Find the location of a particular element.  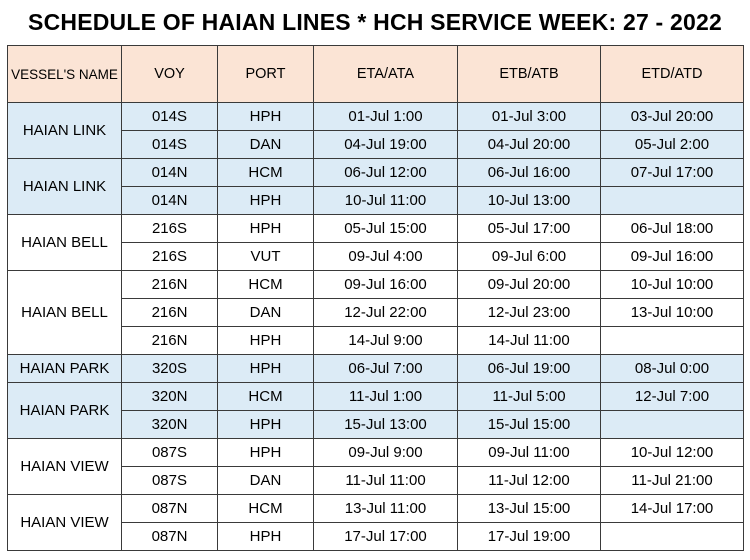

cell-etb: 06-Jul 16:00 is located at coordinates (529, 172).